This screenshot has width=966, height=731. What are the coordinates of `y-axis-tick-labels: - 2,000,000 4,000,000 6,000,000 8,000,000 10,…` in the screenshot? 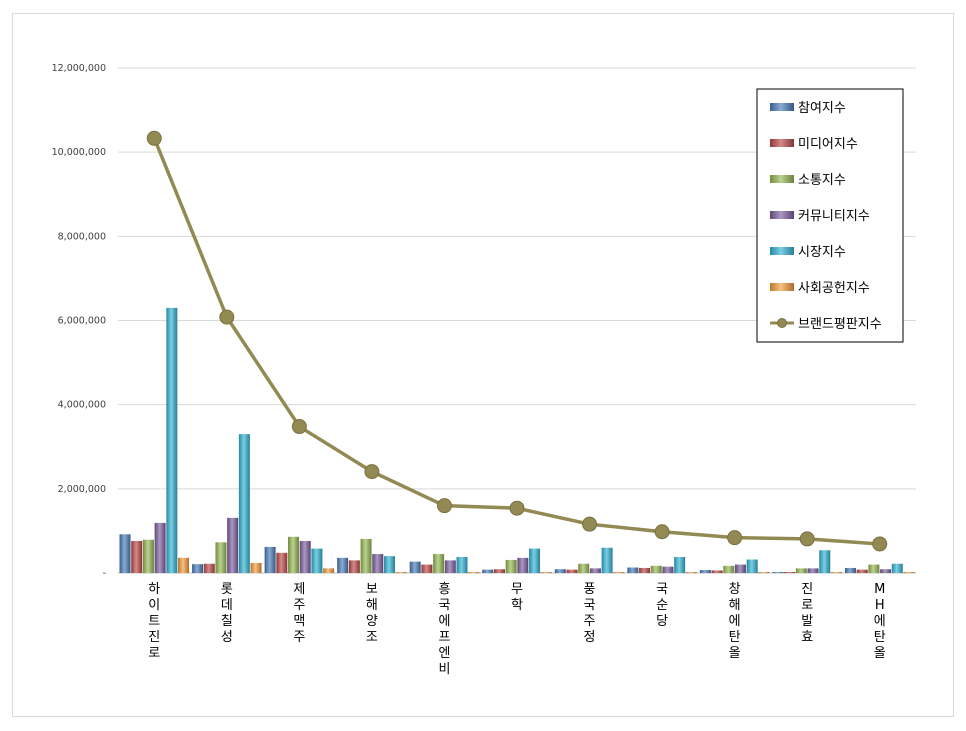 It's located at (79, 321).